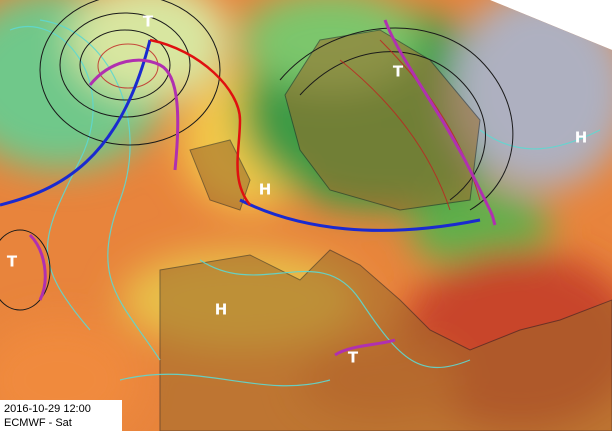 The image size is (612, 431). What do you see at coordinates (47, 409) in the screenshot?
I see `timestamp: 2016-10-29 12:00` at bounding box center [47, 409].